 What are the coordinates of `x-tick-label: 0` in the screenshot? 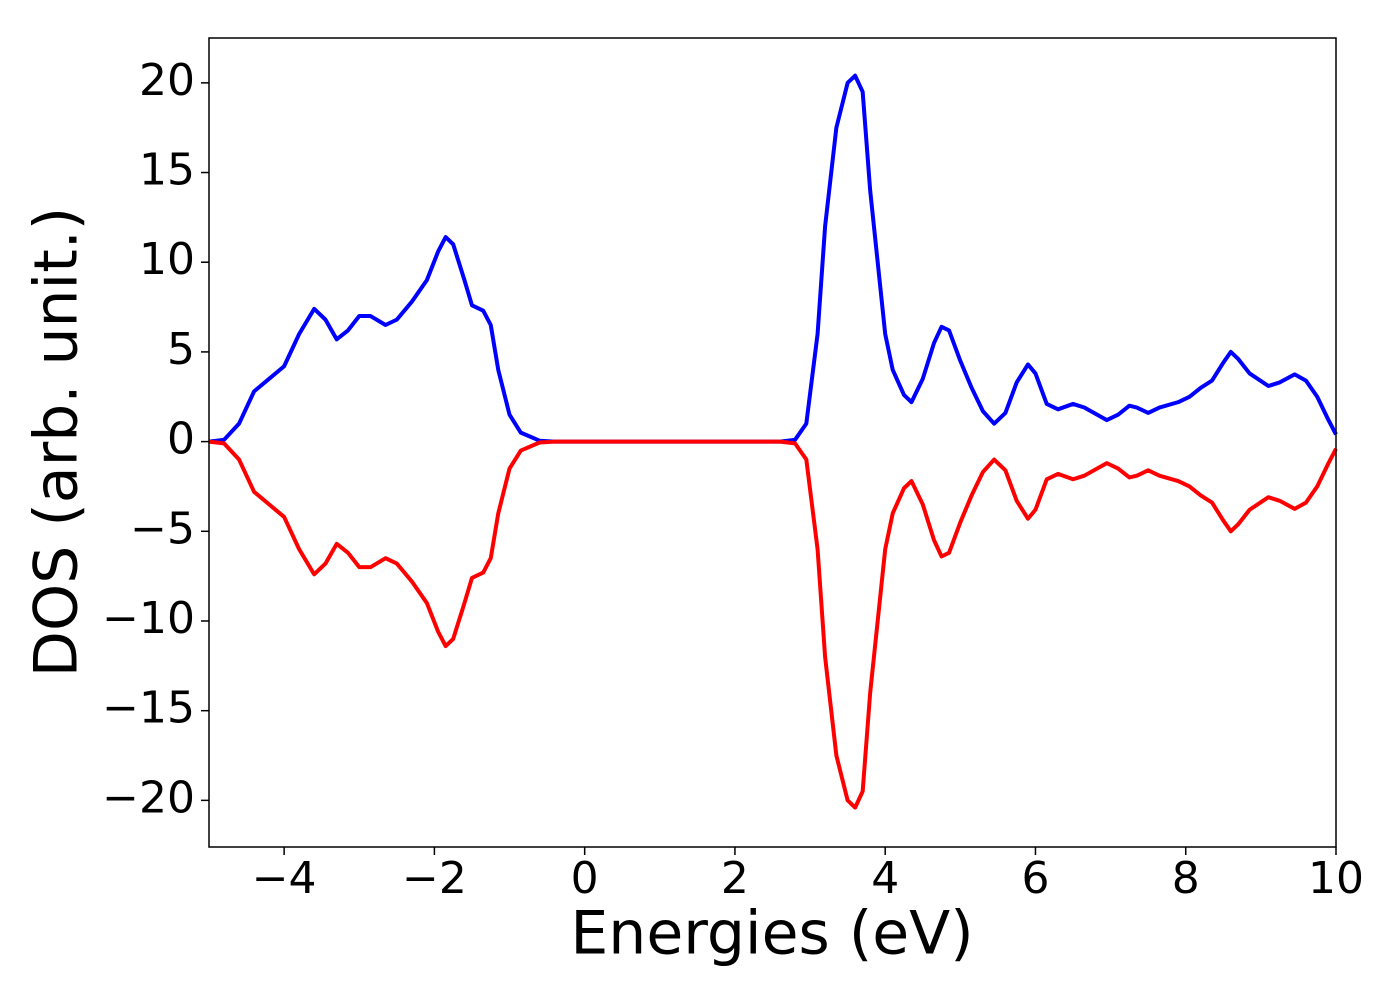 It's located at (585, 878).